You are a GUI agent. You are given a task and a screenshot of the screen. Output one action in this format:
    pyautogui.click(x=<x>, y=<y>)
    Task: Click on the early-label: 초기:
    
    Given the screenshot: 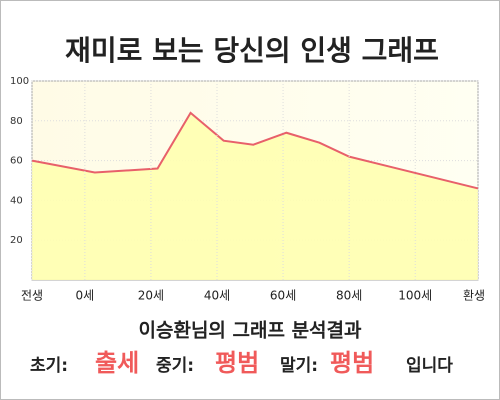 What is the action you would take?
    pyautogui.click(x=49, y=366)
    